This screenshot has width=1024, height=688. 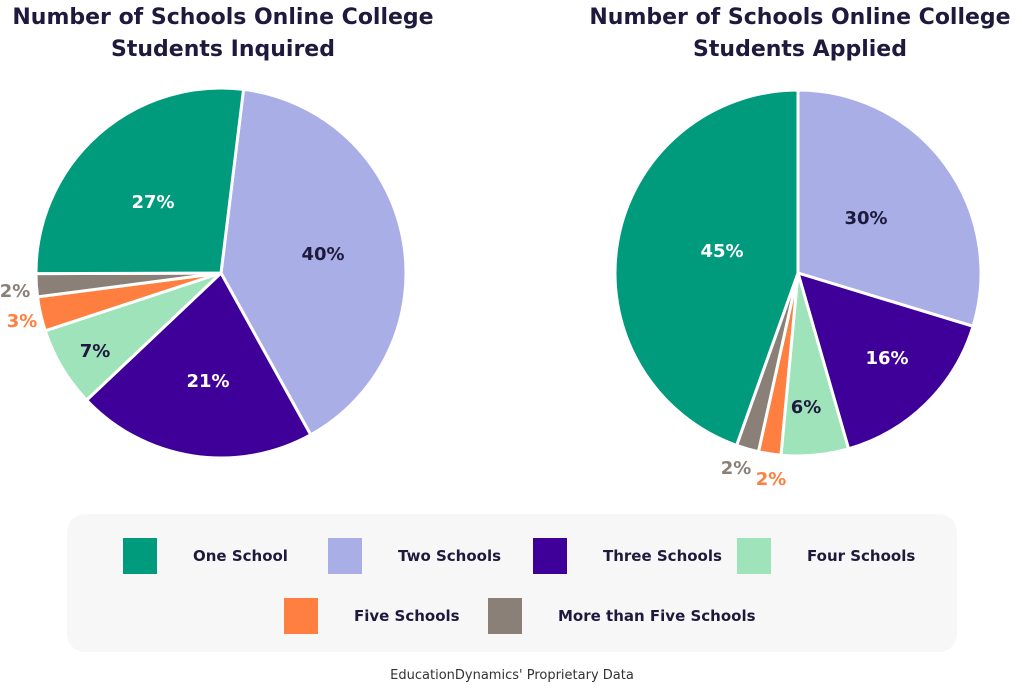 I want to click on data-label: 27%, so click(x=152, y=202).